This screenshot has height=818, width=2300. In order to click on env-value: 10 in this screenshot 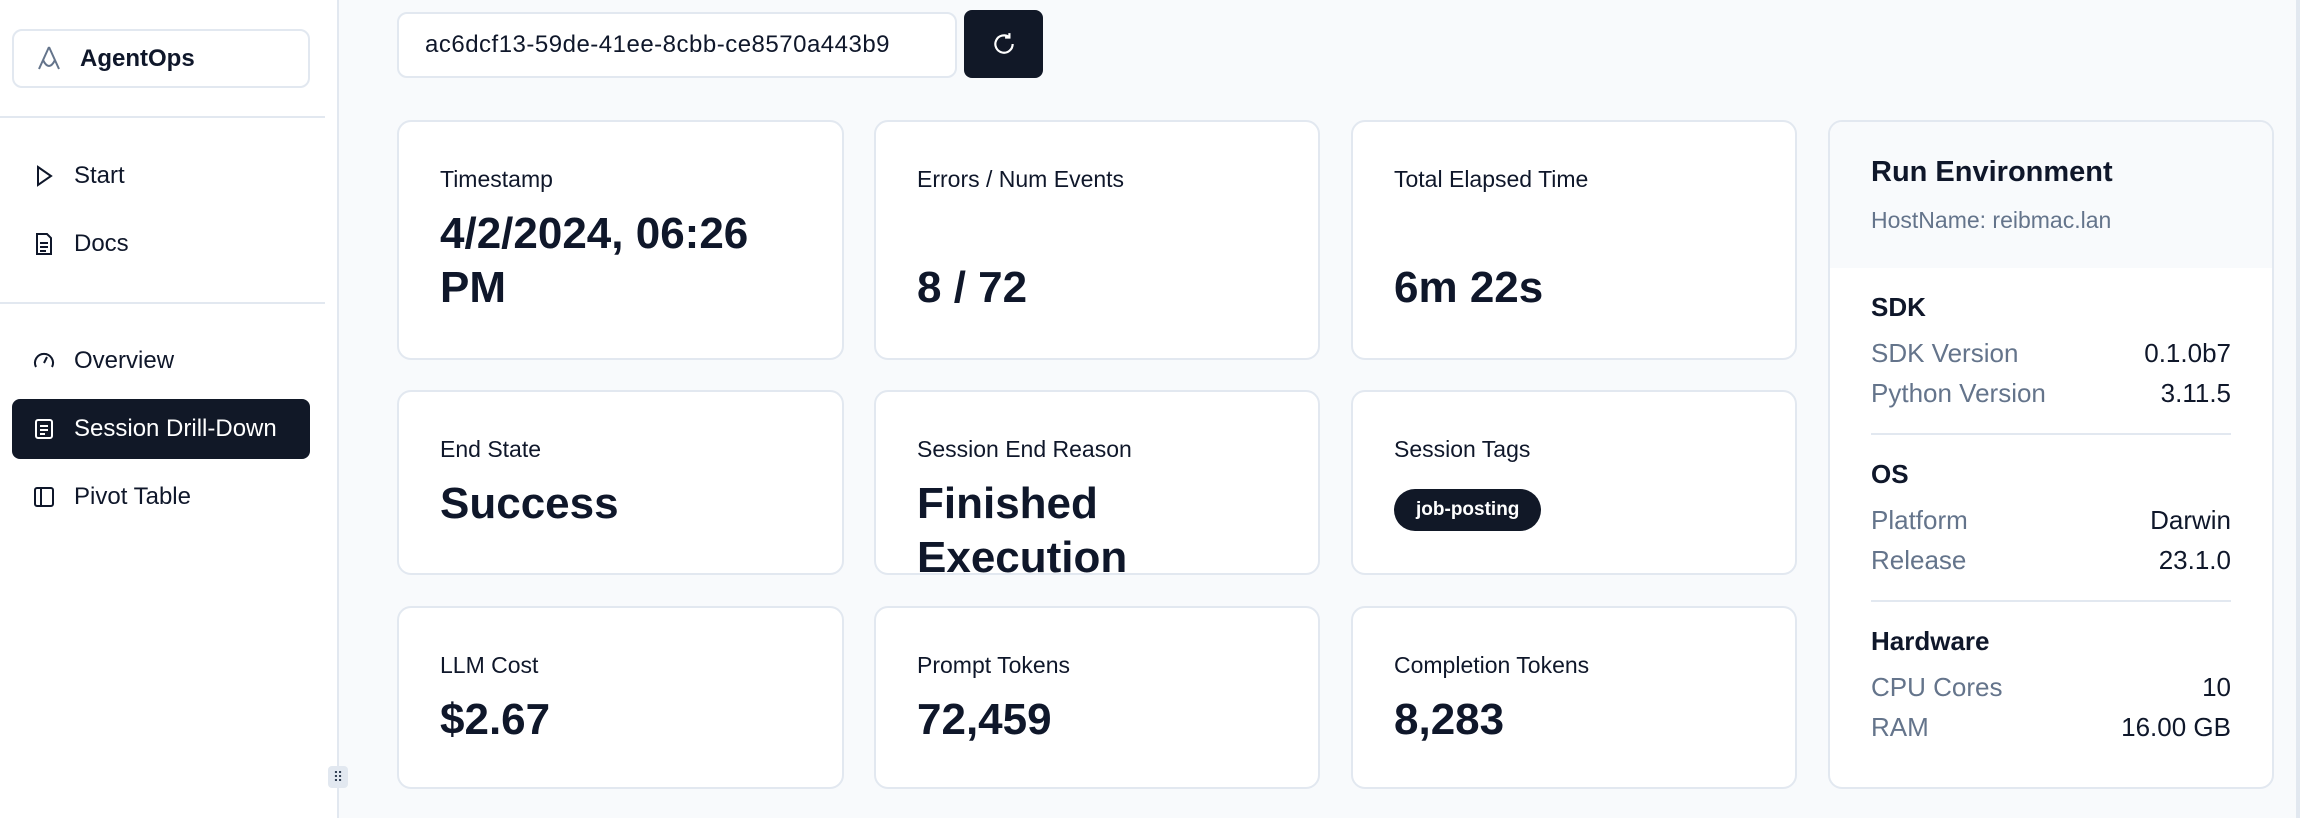, I will do `click(2216, 687)`.